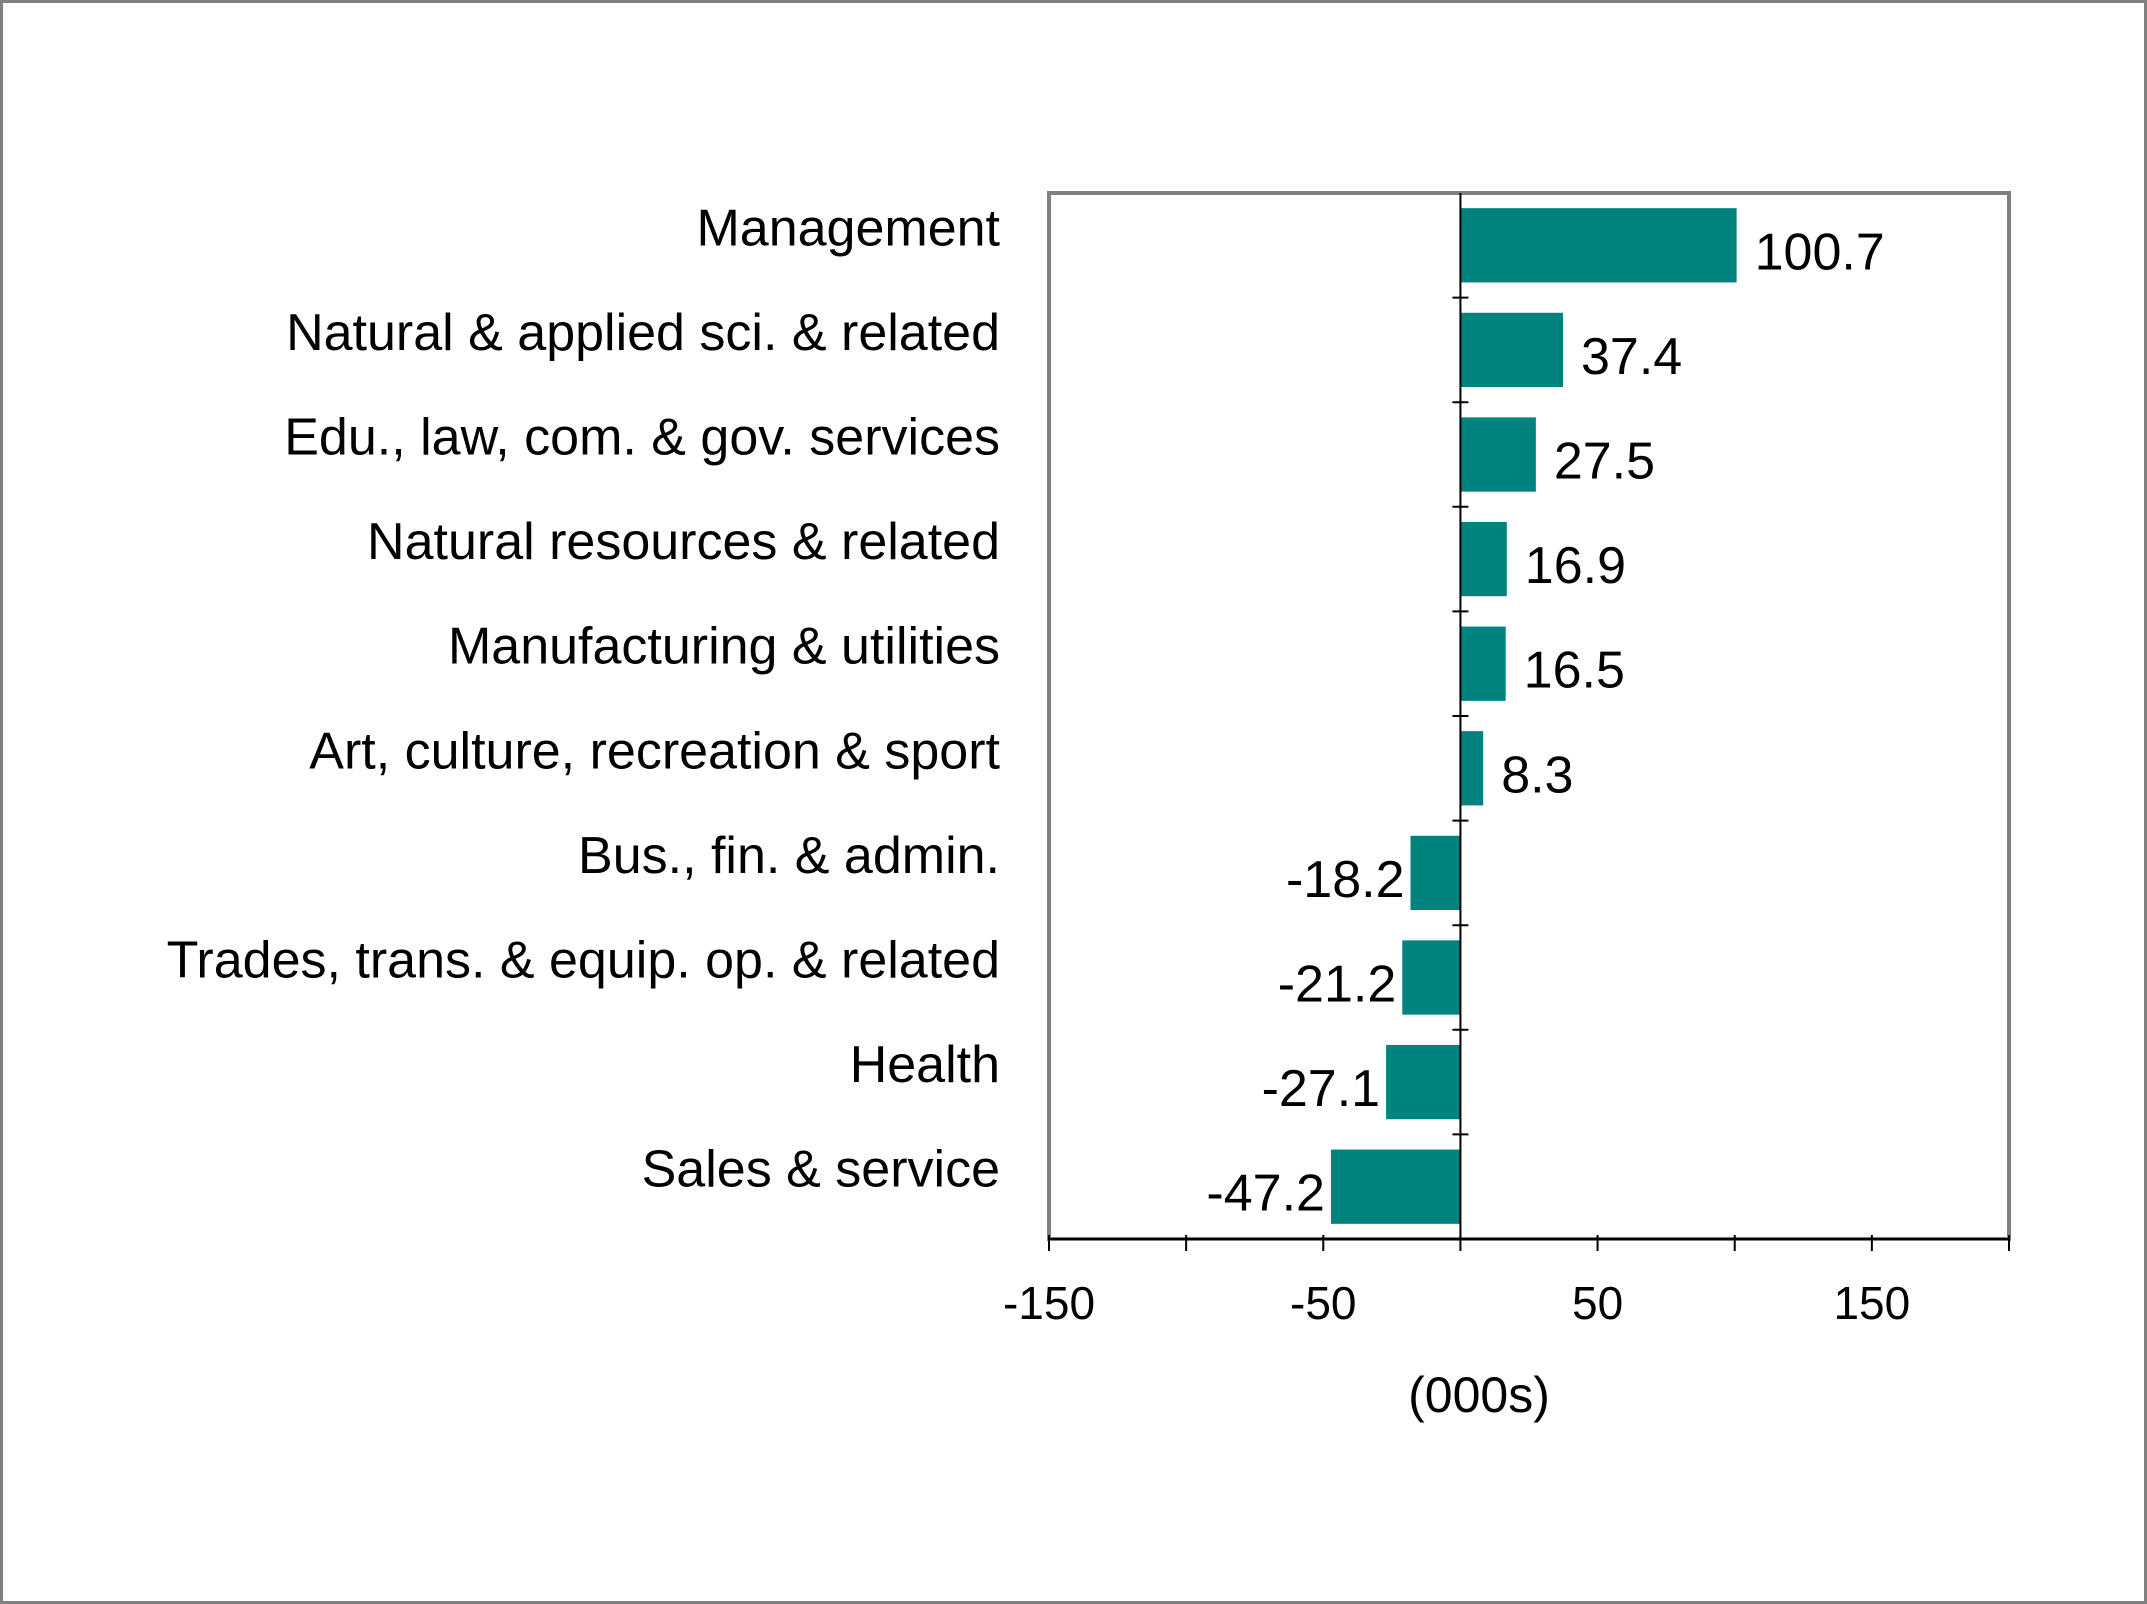 The image size is (2147, 1604). I want to click on category-label: Trades, trans. & equip. op. & related, so click(583, 961).